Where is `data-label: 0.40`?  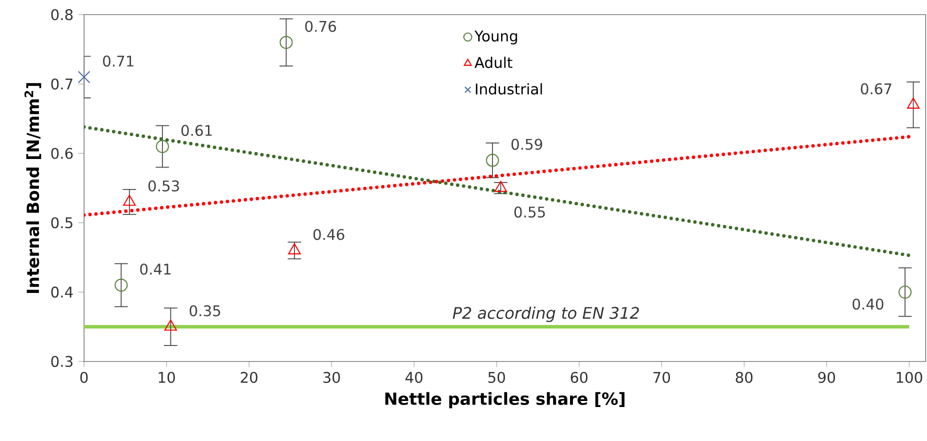 data-label: 0.40 is located at coordinates (868, 304).